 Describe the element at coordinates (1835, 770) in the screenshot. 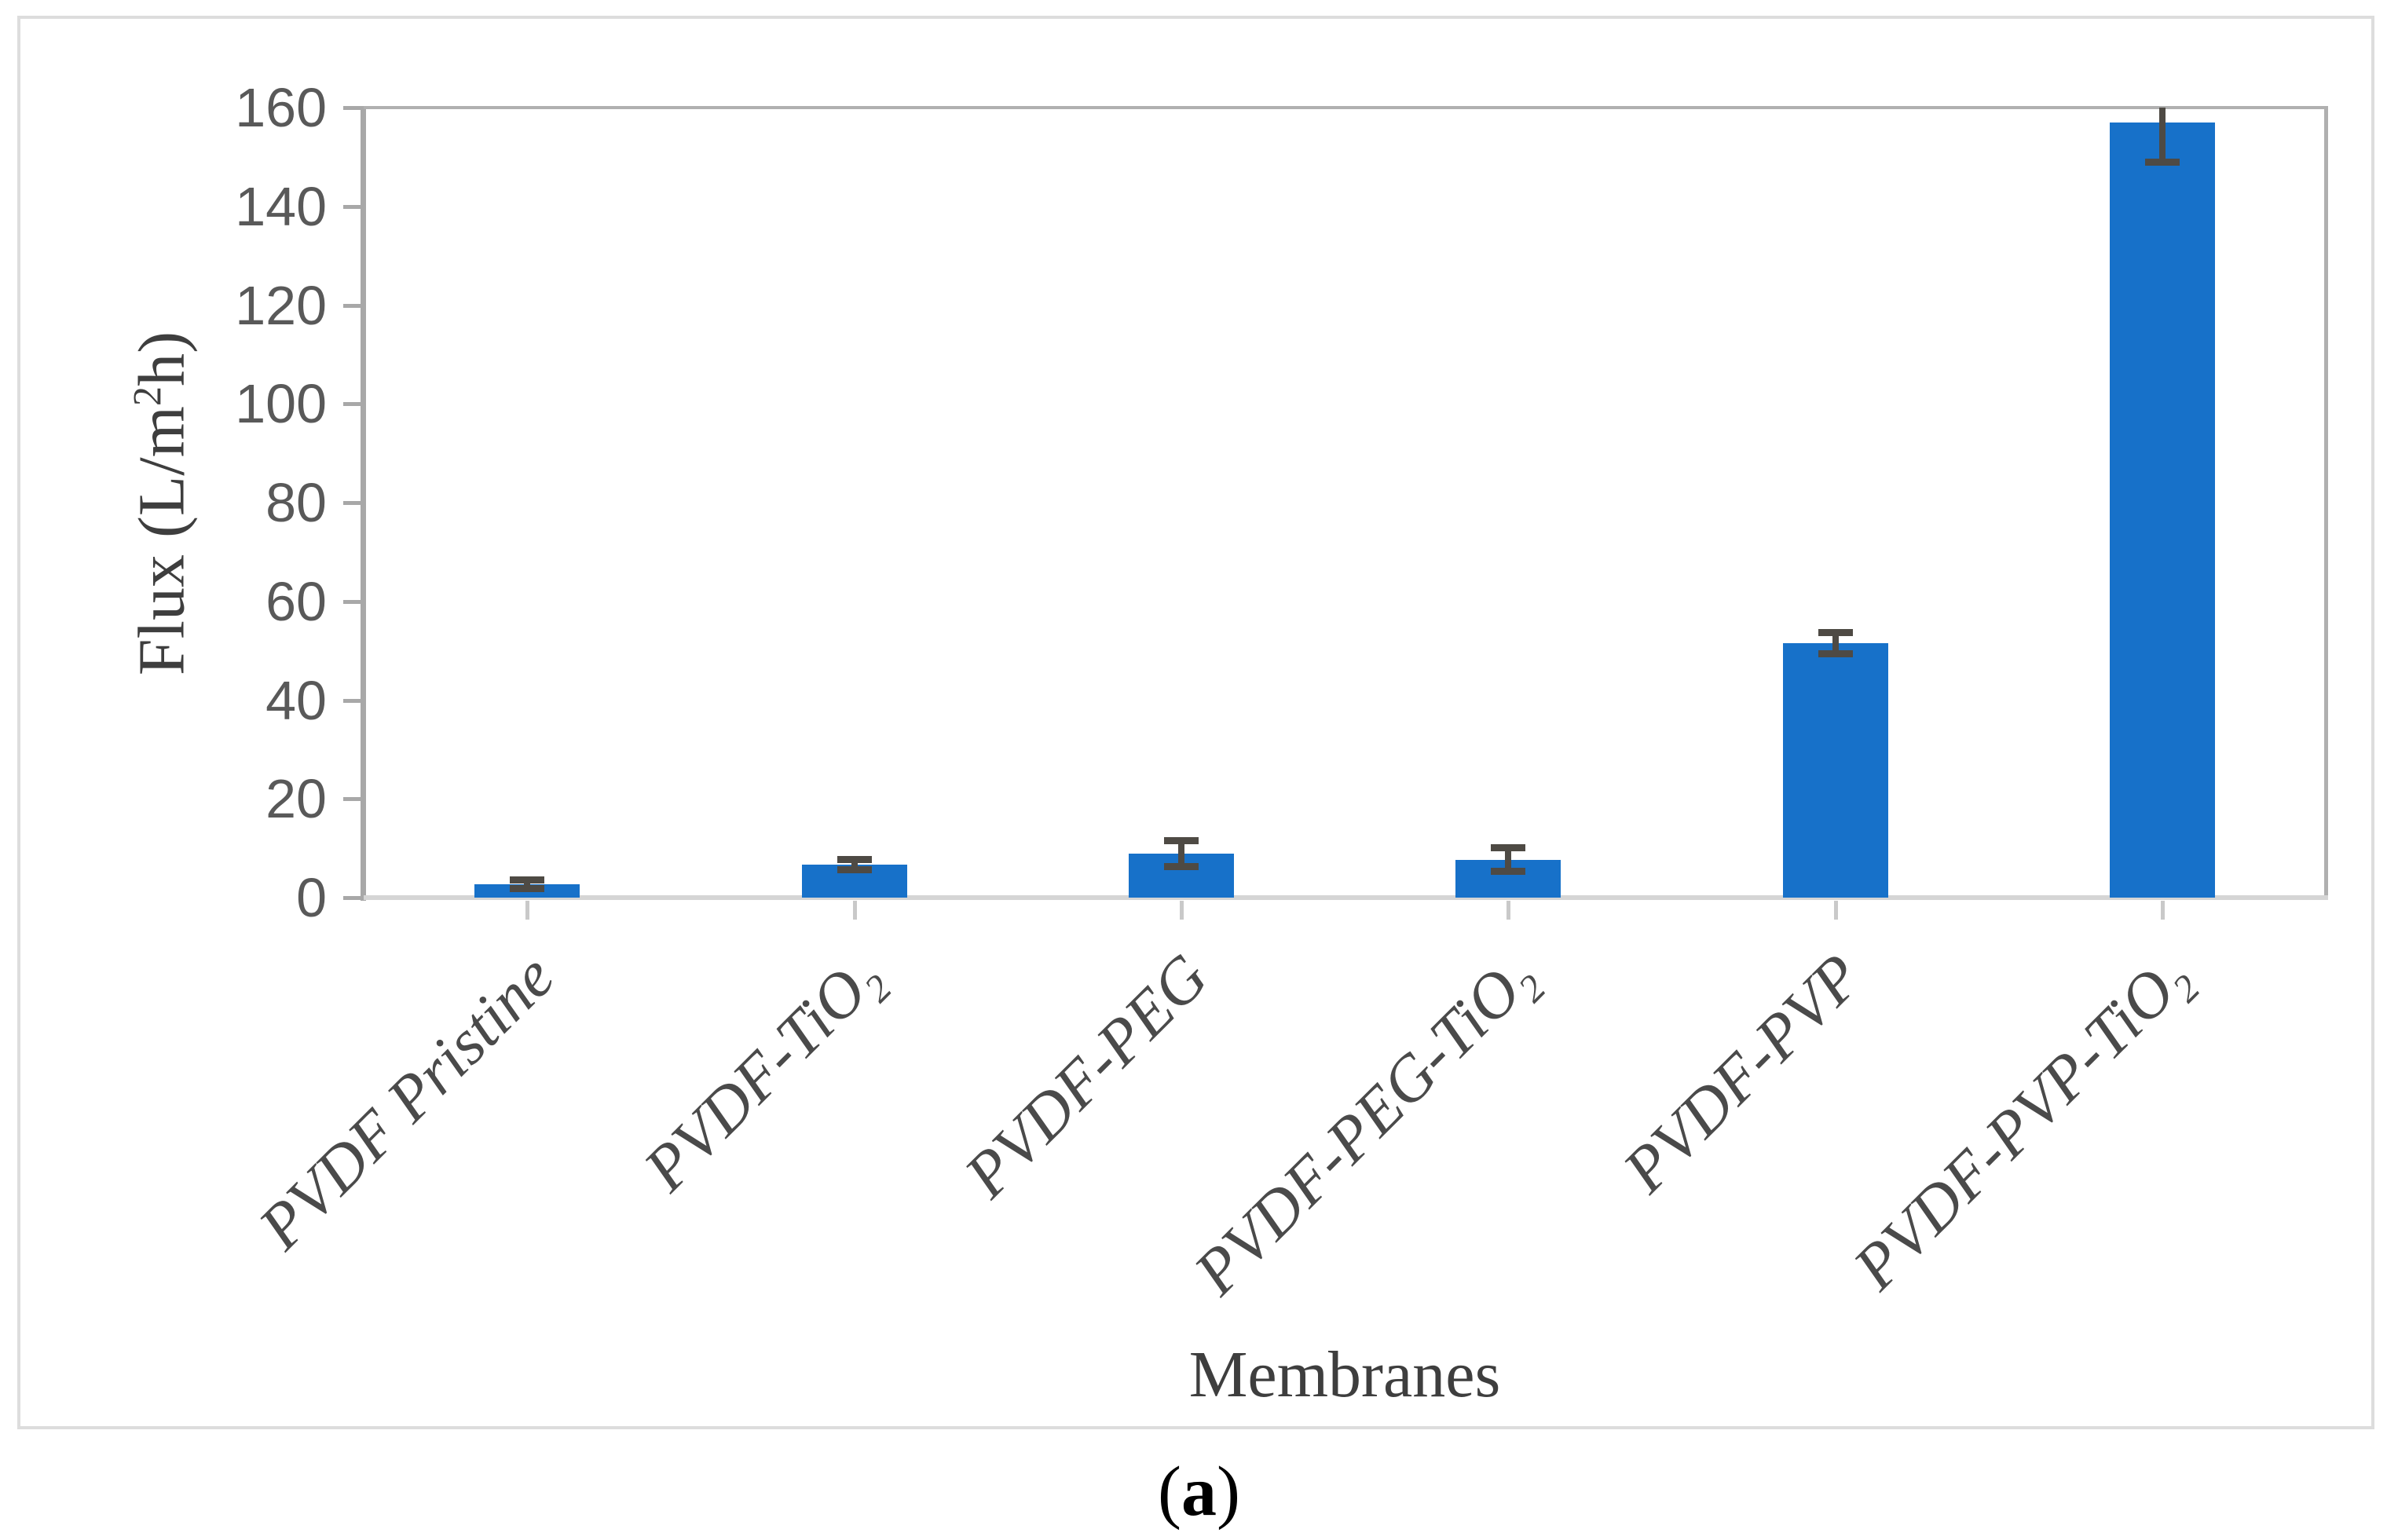

I see `bar-PVDF-PVP` at that location.